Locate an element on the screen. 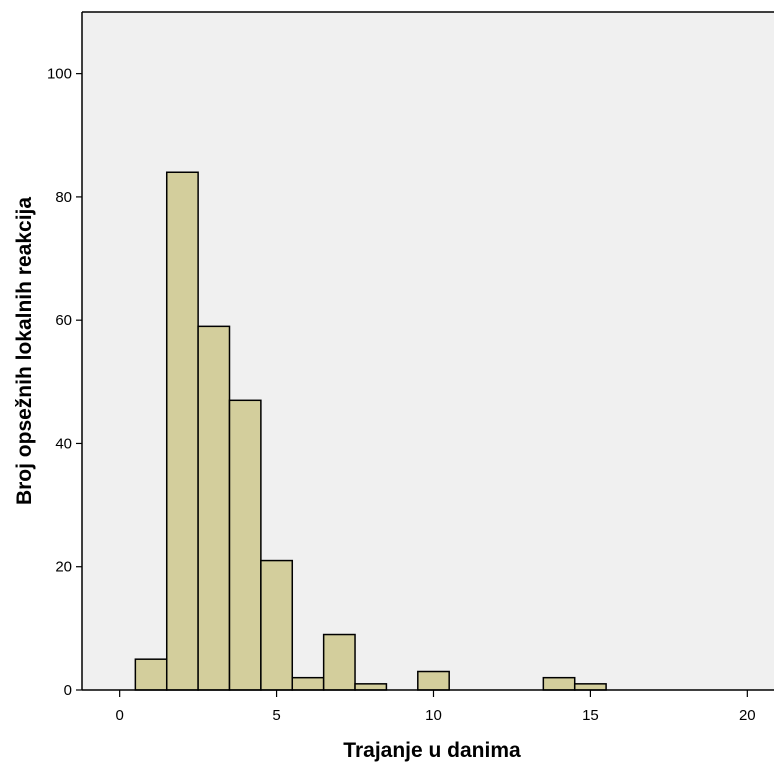  y-axis-title: Broj opsežnih lokalnih reakcija is located at coordinates (24, 351).